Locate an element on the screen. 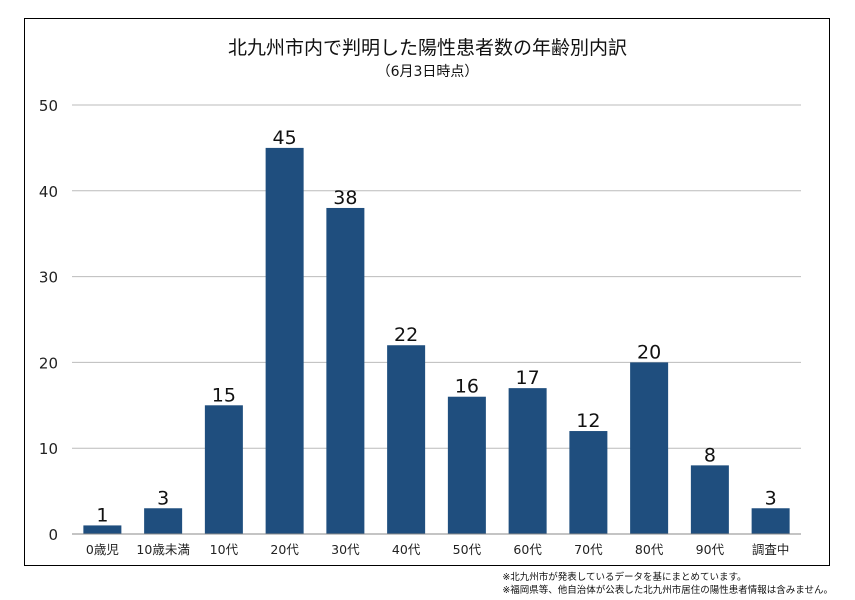 This screenshot has height=600, width=855. data-label: 45 is located at coordinates (285, 138).